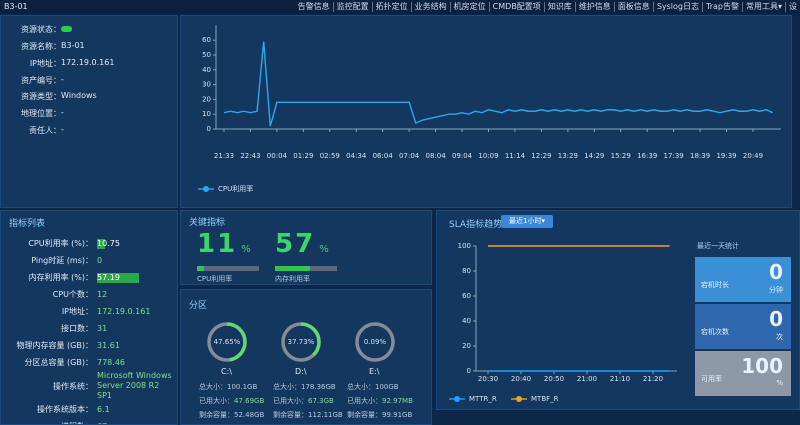 This screenshot has width=800, height=425. I want to click on y-tick-label: 20, so click(466, 346).